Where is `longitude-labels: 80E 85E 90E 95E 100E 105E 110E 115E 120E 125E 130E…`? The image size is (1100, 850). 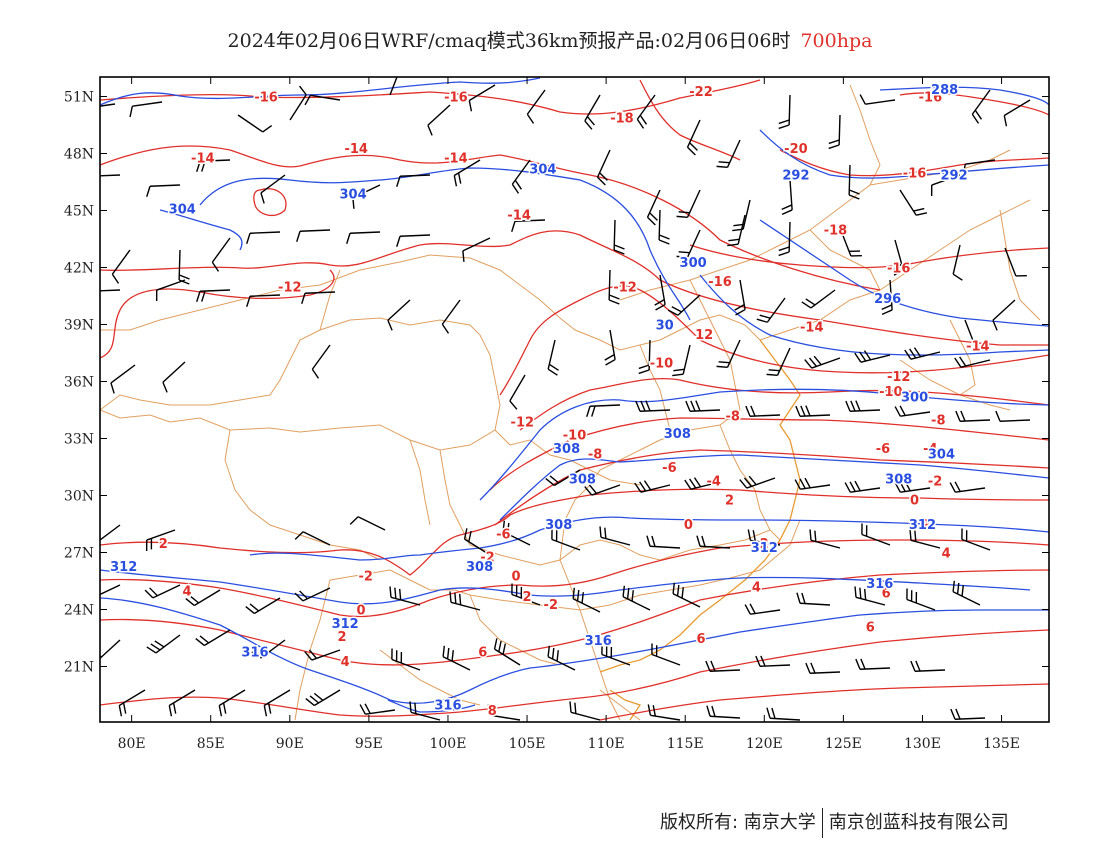
longitude-labels: 80E 85E 90E 95E 100E 105E 110E 115E 120E 125E 130E… is located at coordinates (569, 744).